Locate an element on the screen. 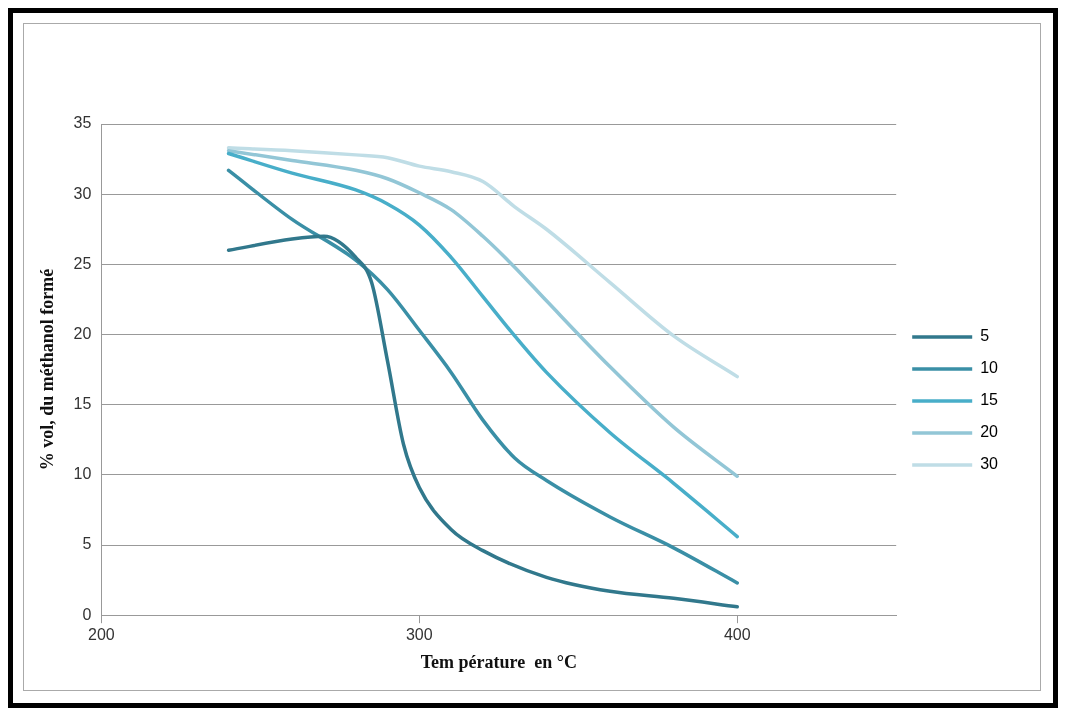 The width and height of the screenshot is (1077, 726). legend-label: 15 is located at coordinates (989, 400).